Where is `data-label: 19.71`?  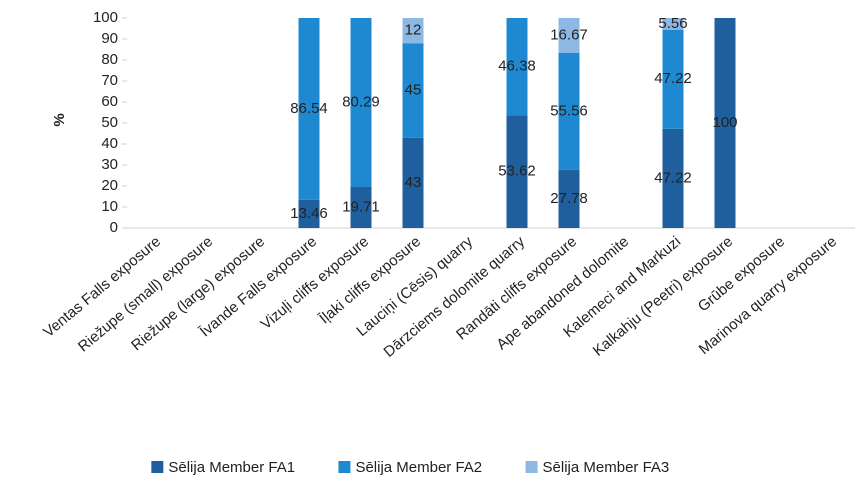
data-label: 19.71 is located at coordinates (361, 206).